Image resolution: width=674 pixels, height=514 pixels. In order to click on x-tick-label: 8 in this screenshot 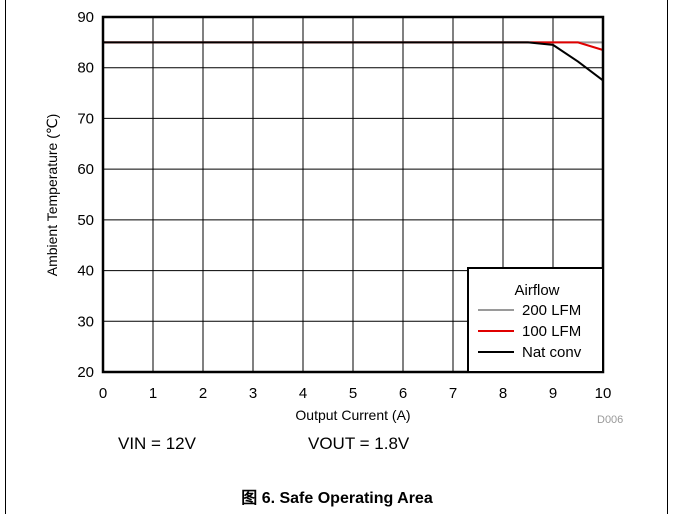, I will do `click(503, 393)`.